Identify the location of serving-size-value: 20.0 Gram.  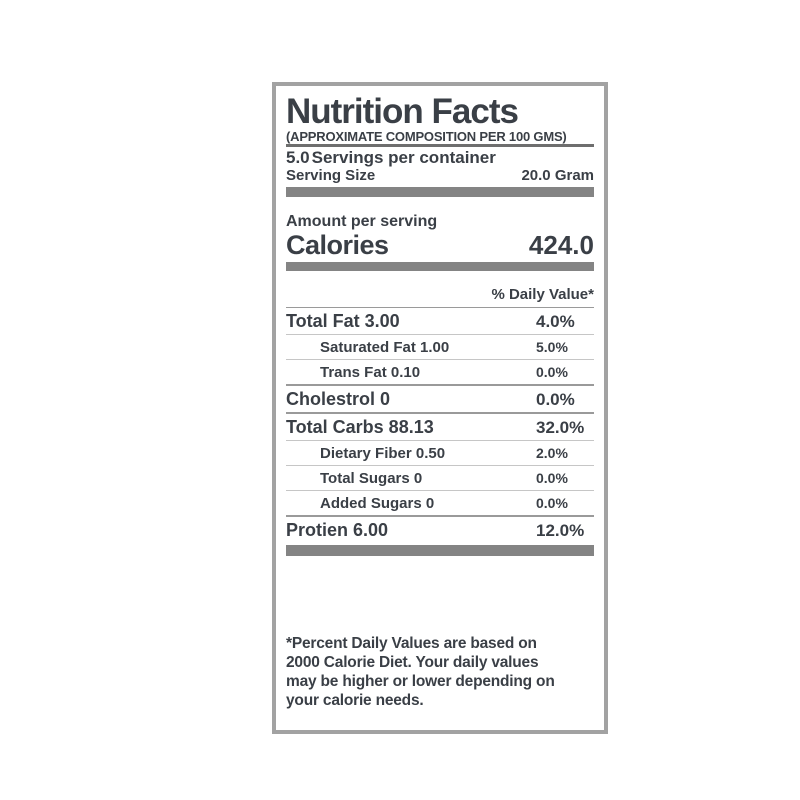
(557, 175).